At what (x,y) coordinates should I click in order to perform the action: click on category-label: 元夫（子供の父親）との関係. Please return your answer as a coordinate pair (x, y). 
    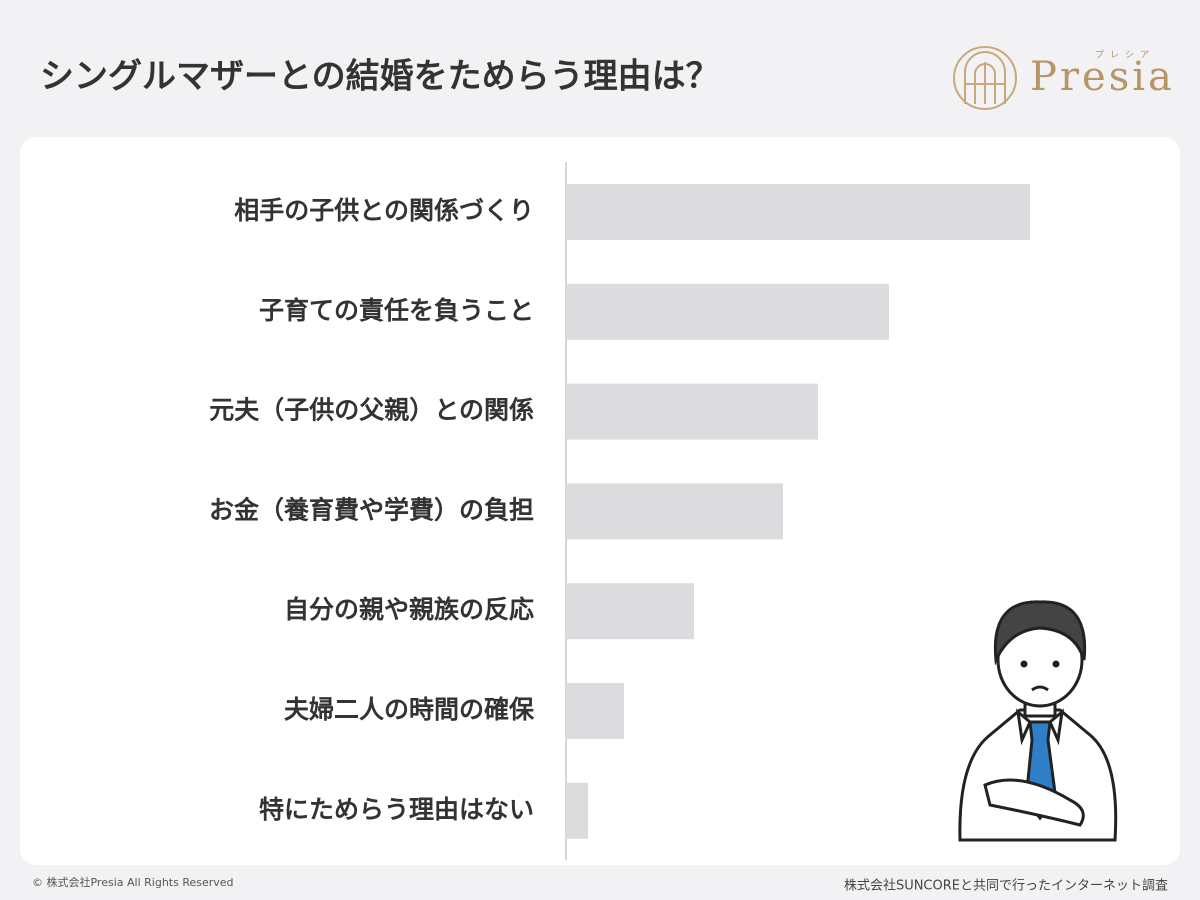
    Looking at the image, I should click on (371, 410).